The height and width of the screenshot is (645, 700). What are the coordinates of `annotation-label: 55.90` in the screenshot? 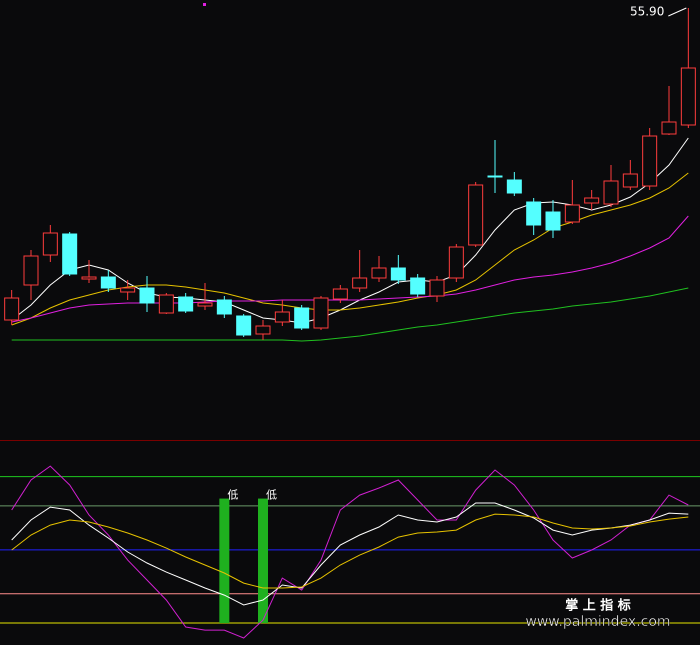 It's located at (647, 12).